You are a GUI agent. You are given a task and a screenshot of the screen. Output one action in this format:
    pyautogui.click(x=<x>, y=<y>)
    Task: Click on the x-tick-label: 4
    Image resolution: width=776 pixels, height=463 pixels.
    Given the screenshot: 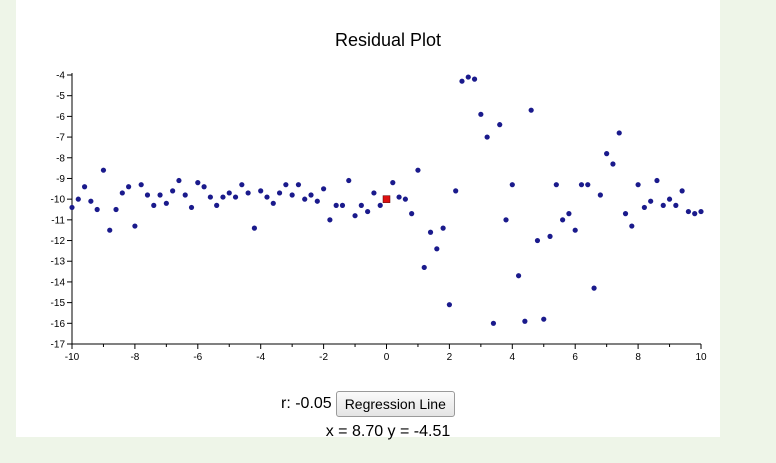 What is the action you would take?
    pyautogui.click(x=513, y=357)
    